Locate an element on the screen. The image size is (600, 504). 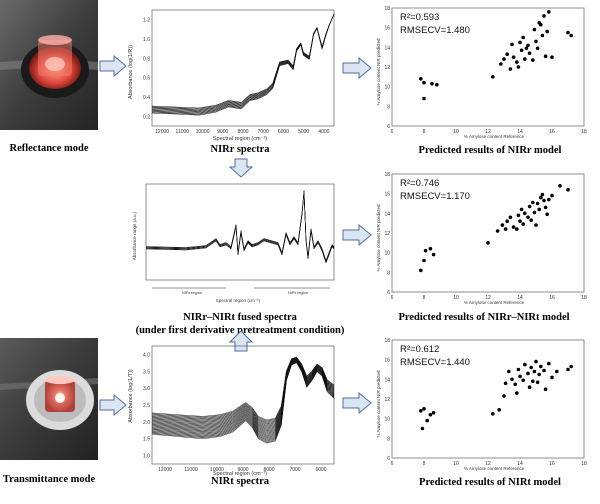
scatter-ytick: 10 is located at coordinates (387, 420).